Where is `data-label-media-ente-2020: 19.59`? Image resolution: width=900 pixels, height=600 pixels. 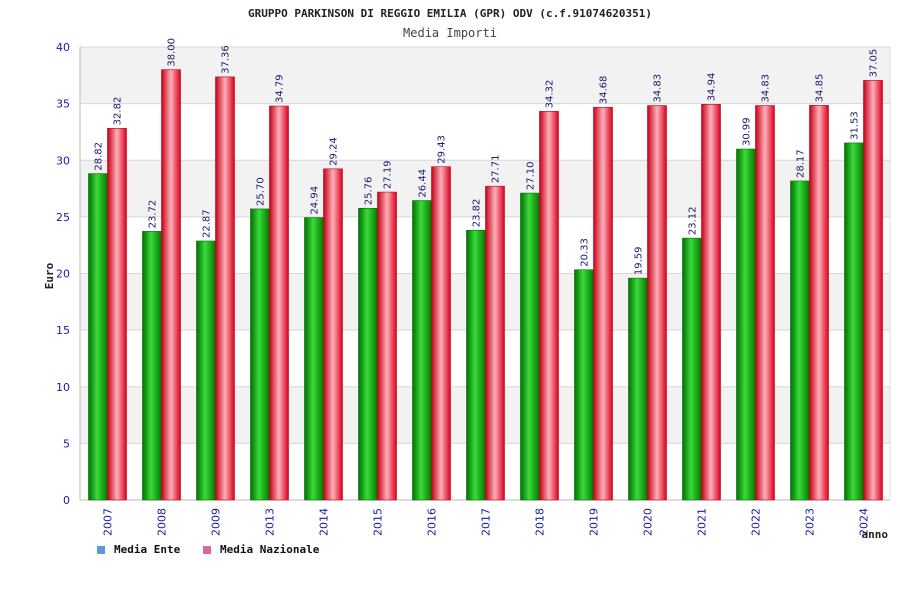
data-label-media-ente-2020: 19.59 is located at coordinates (639, 261).